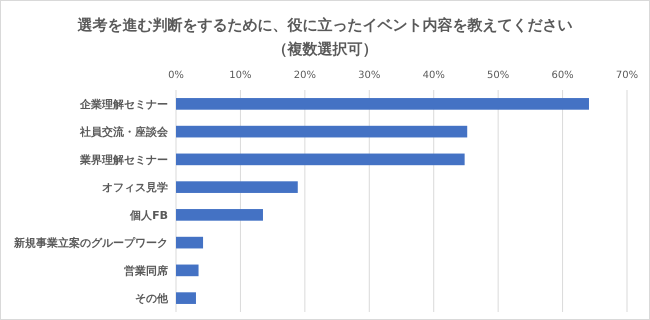 This screenshot has width=650, height=320. Describe the element at coordinates (135, 187) in the screenshot. I see `y-tick-label: オフィス見学` at that location.